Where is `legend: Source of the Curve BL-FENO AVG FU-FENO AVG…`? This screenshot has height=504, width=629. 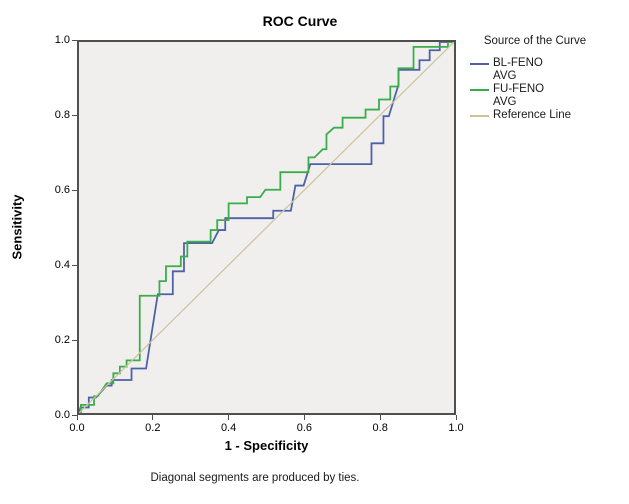 legend: Source of the Curve BL-FENO AVG FU-FENO AVG… is located at coordinates (547, 78).